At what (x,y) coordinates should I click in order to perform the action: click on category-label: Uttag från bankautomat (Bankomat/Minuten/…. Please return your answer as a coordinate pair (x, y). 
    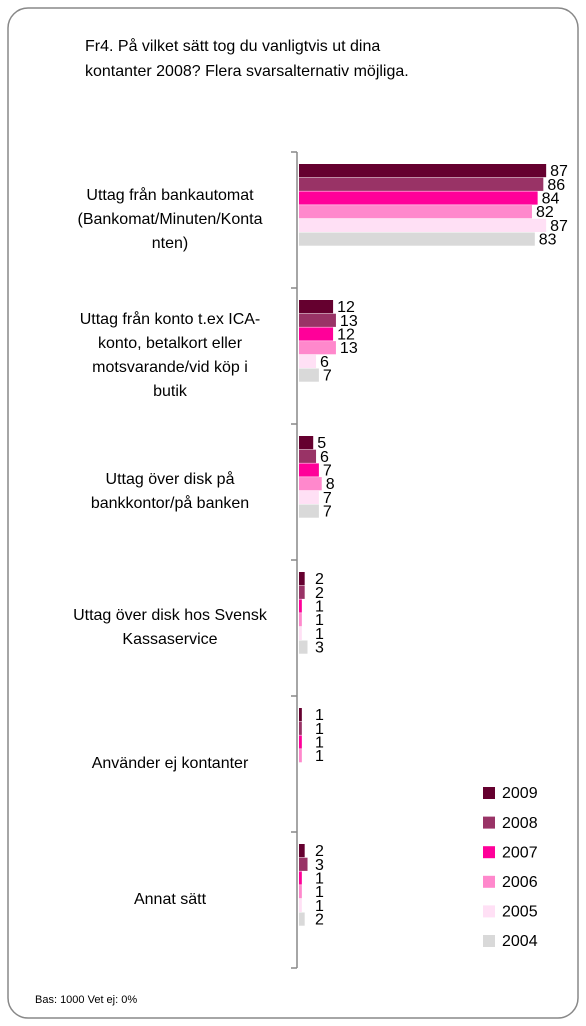
    Looking at the image, I should click on (170, 219).